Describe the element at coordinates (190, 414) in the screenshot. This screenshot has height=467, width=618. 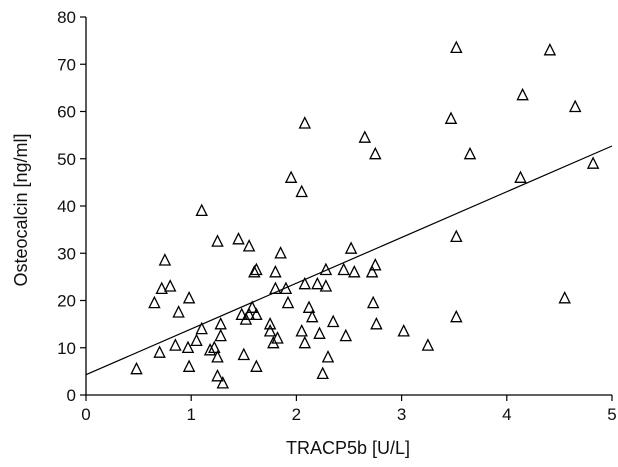
I see `x-tick-label: 1` at that location.